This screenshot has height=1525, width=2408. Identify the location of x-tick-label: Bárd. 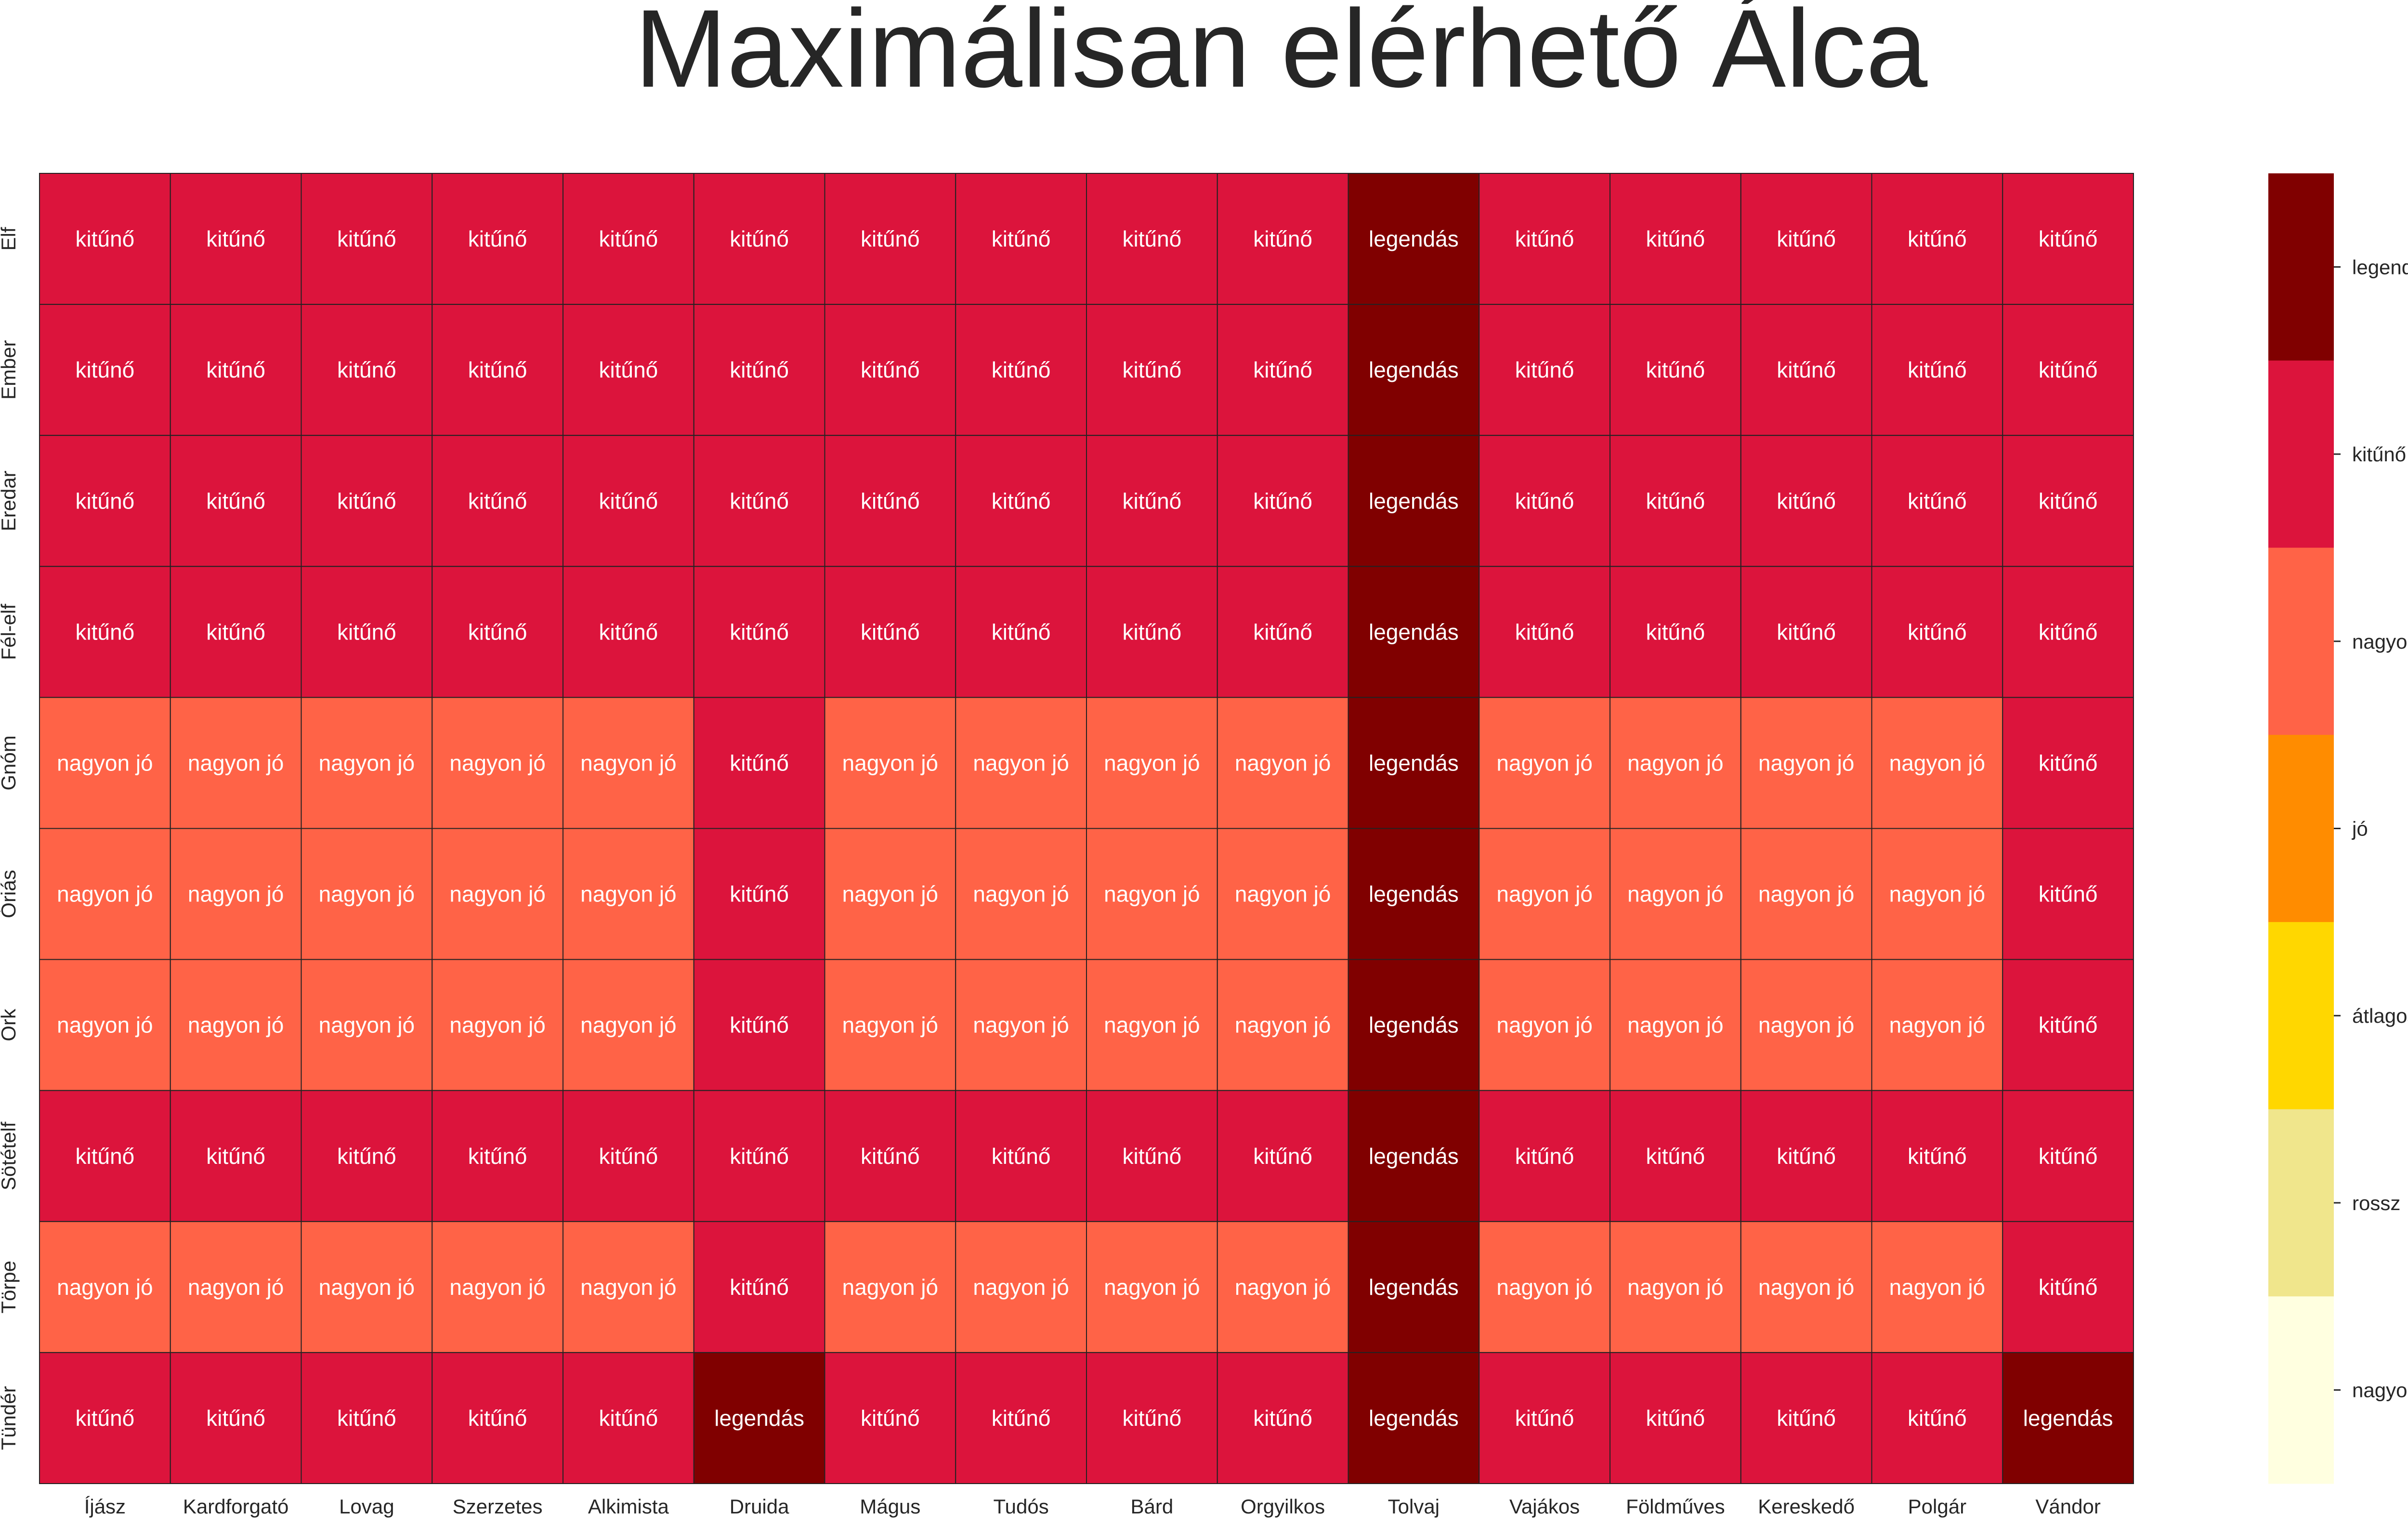
(1152, 1506).